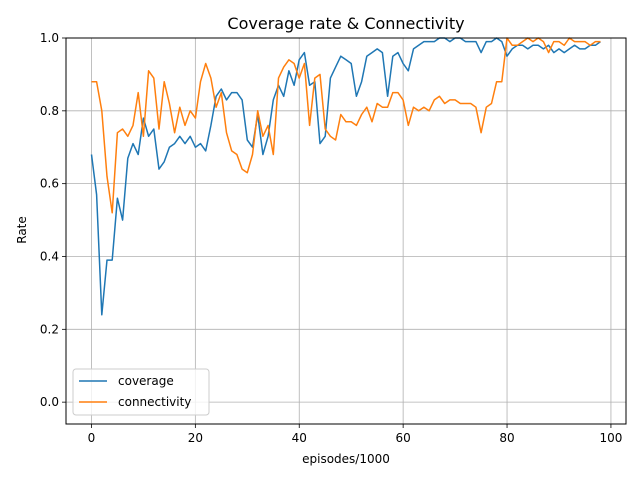 The width and height of the screenshot is (640, 484). Describe the element at coordinates (146, 381) in the screenshot. I see `legend-label-coverage: coverage` at that location.